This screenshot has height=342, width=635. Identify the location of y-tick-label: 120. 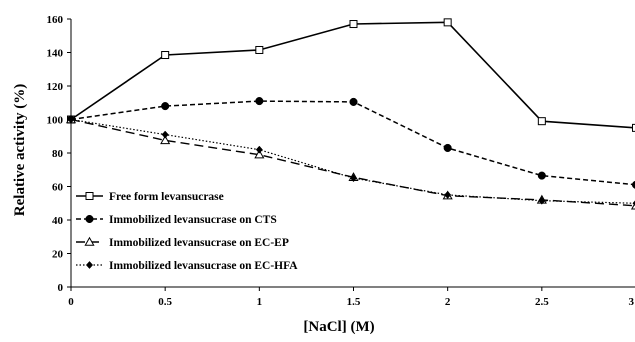
(55, 87).